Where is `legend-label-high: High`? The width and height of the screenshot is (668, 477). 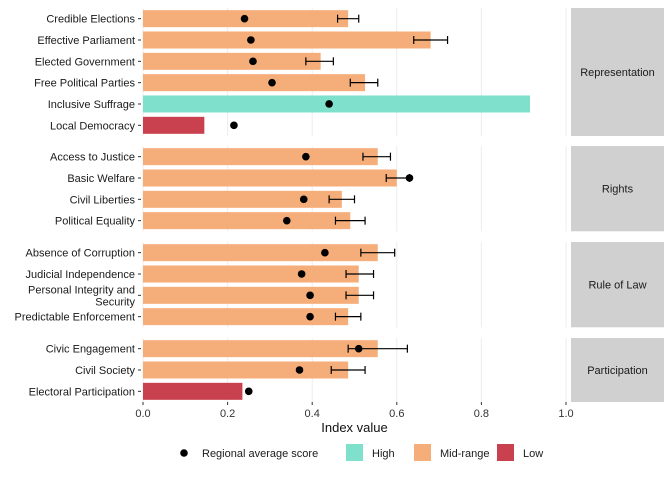 legend-label-high: High is located at coordinates (383, 454).